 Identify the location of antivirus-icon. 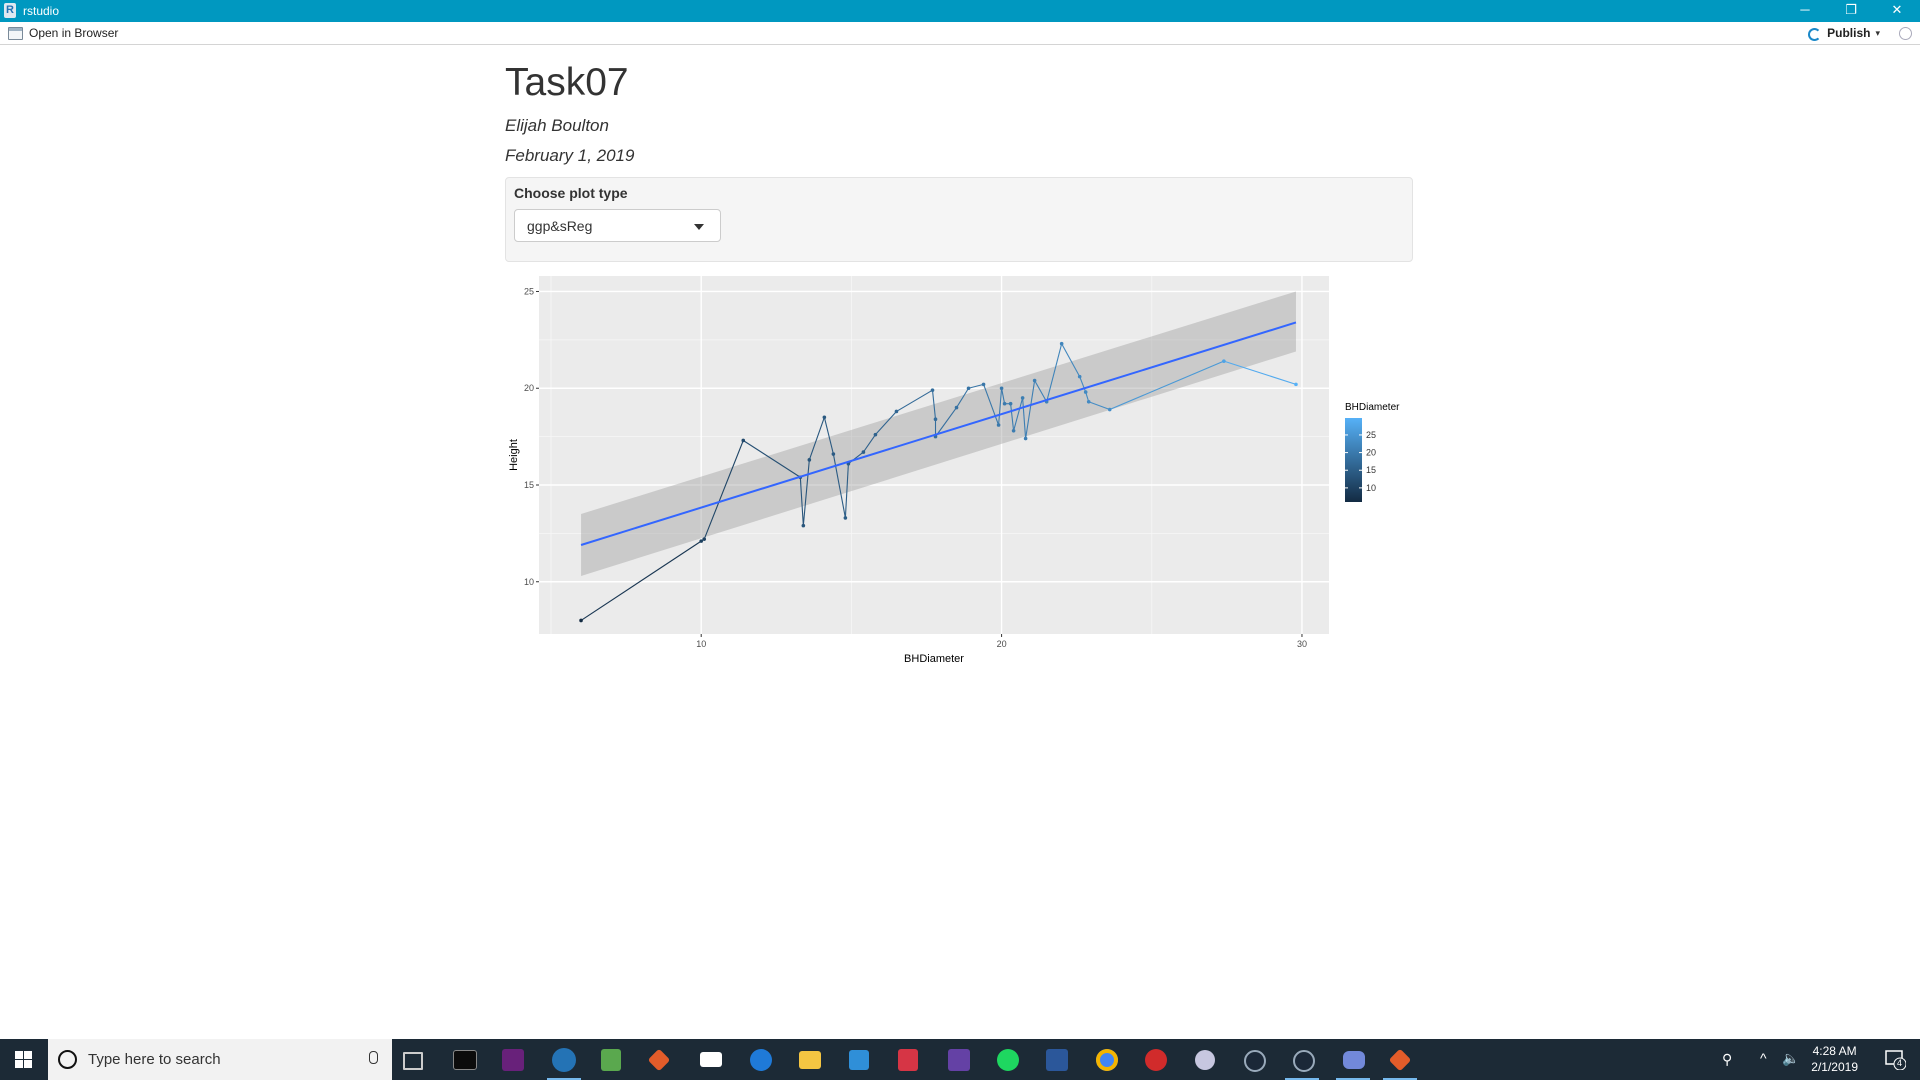
(1156, 1060).